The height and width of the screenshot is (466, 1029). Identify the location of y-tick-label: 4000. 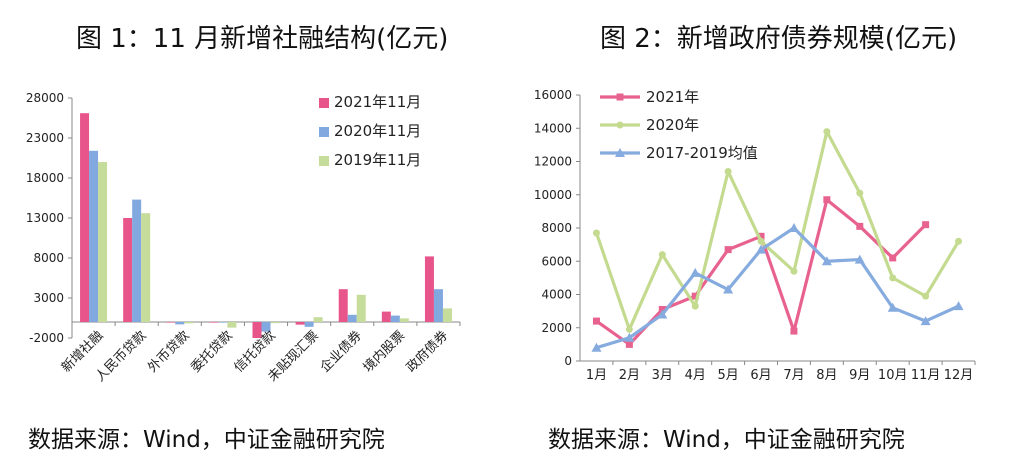
(556, 295).